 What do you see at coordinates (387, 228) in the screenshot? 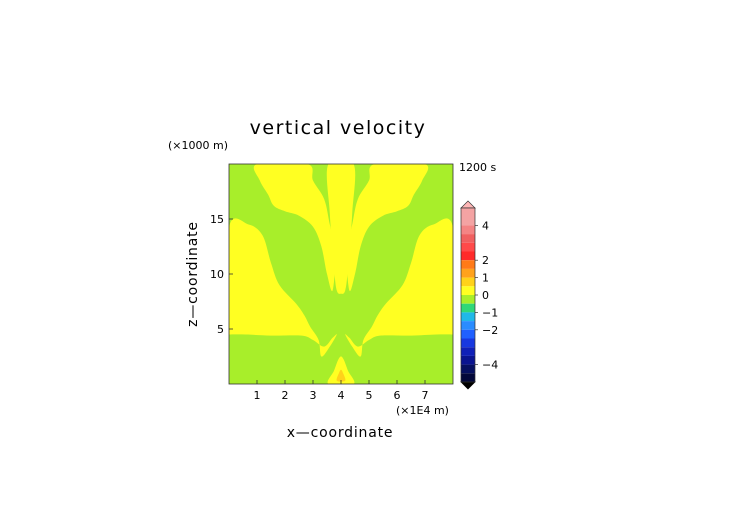
I see `region-top-right-arm` at bounding box center [387, 228].